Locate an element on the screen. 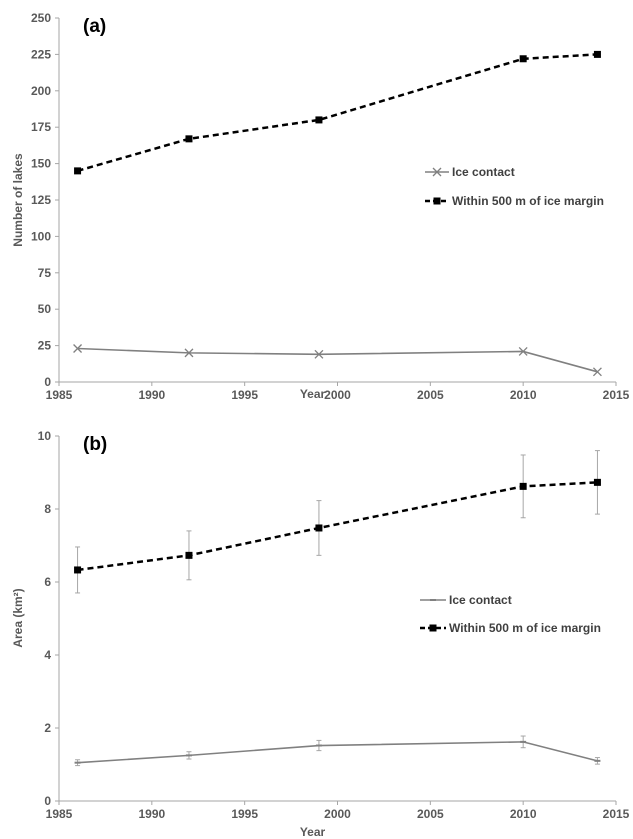 The image size is (633, 839). panel-a-legend-entry-within-500m: Within 500 m of ice margin is located at coordinates (514, 201).